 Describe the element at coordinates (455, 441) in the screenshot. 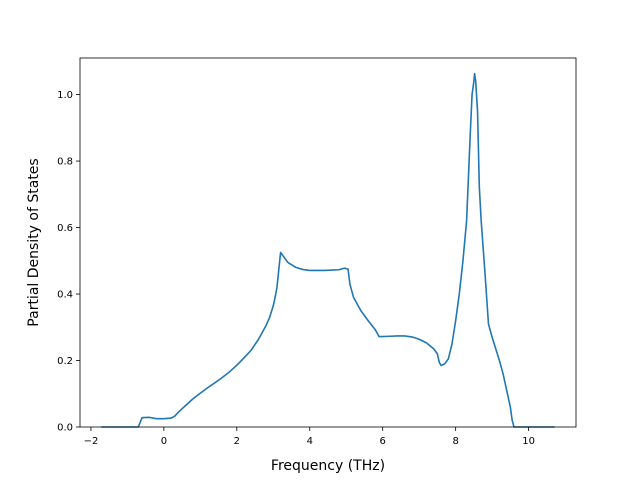

I see `x-tick-label: 8` at that location.